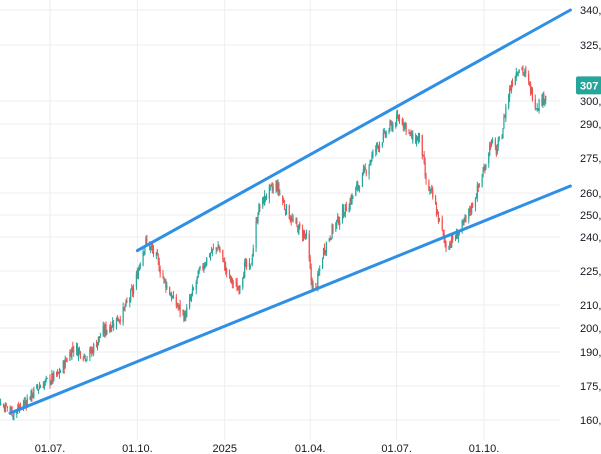  Describe the element at coordinates (590, 421) in the screenshot. I see `price-tick-label: 160,` at that location.